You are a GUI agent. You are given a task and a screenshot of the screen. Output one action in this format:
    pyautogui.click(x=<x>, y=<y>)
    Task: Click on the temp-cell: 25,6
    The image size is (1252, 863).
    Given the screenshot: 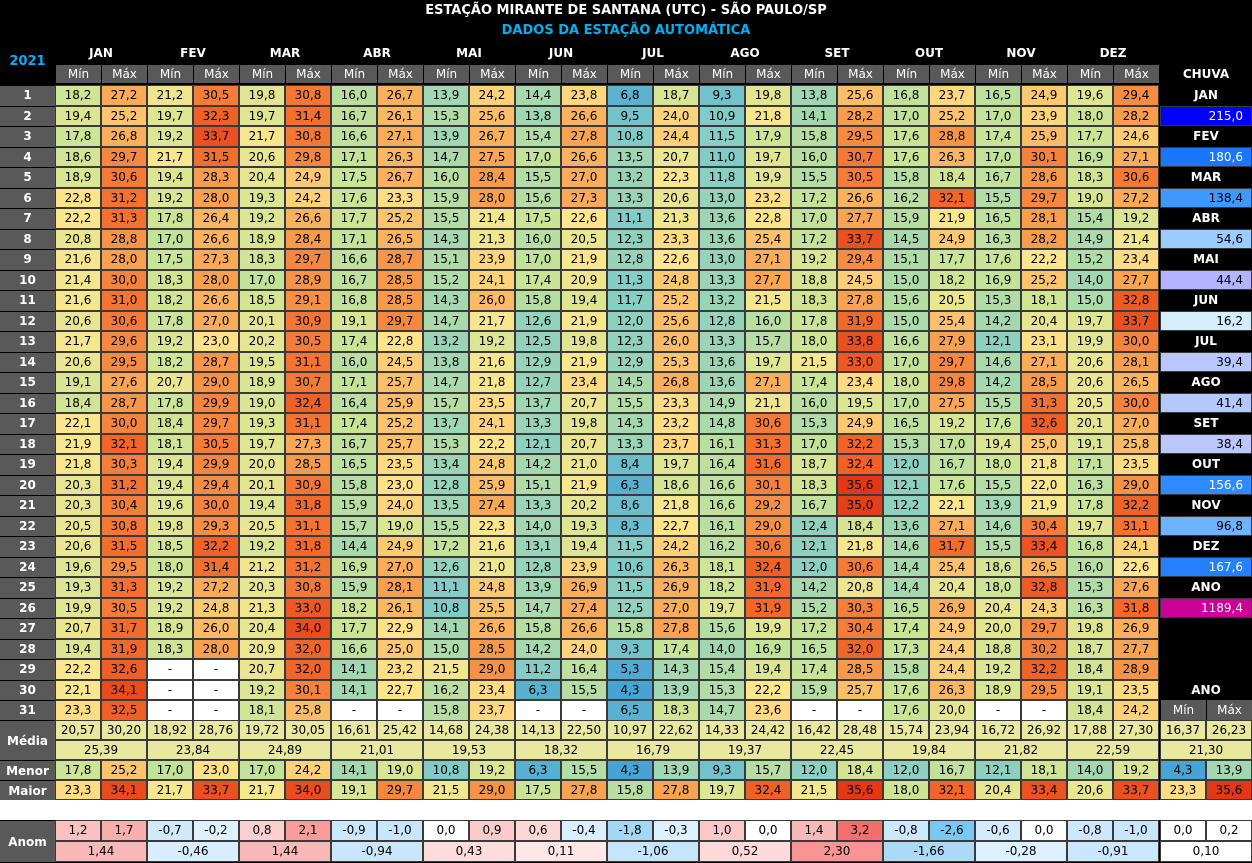 What is the action you would take?
    pyautogui.click(x=492, y=115)
    